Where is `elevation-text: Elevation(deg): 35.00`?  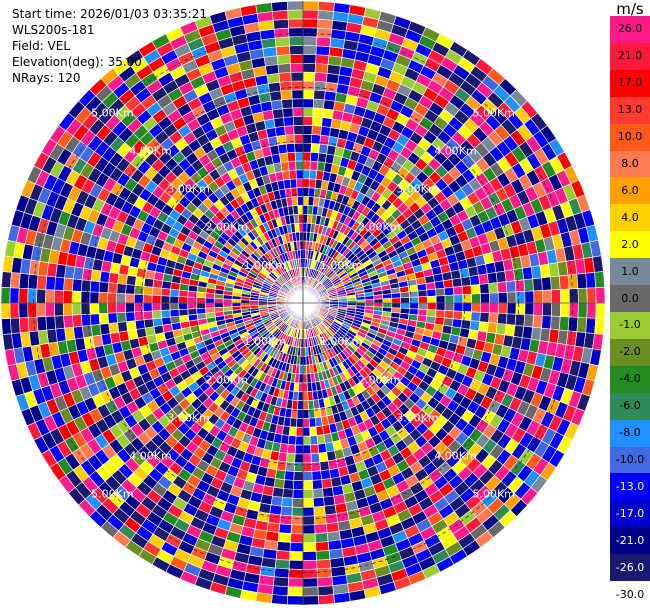
elevation-text: Elevation(deg): 35.00 is located at coordinates (77, 62).